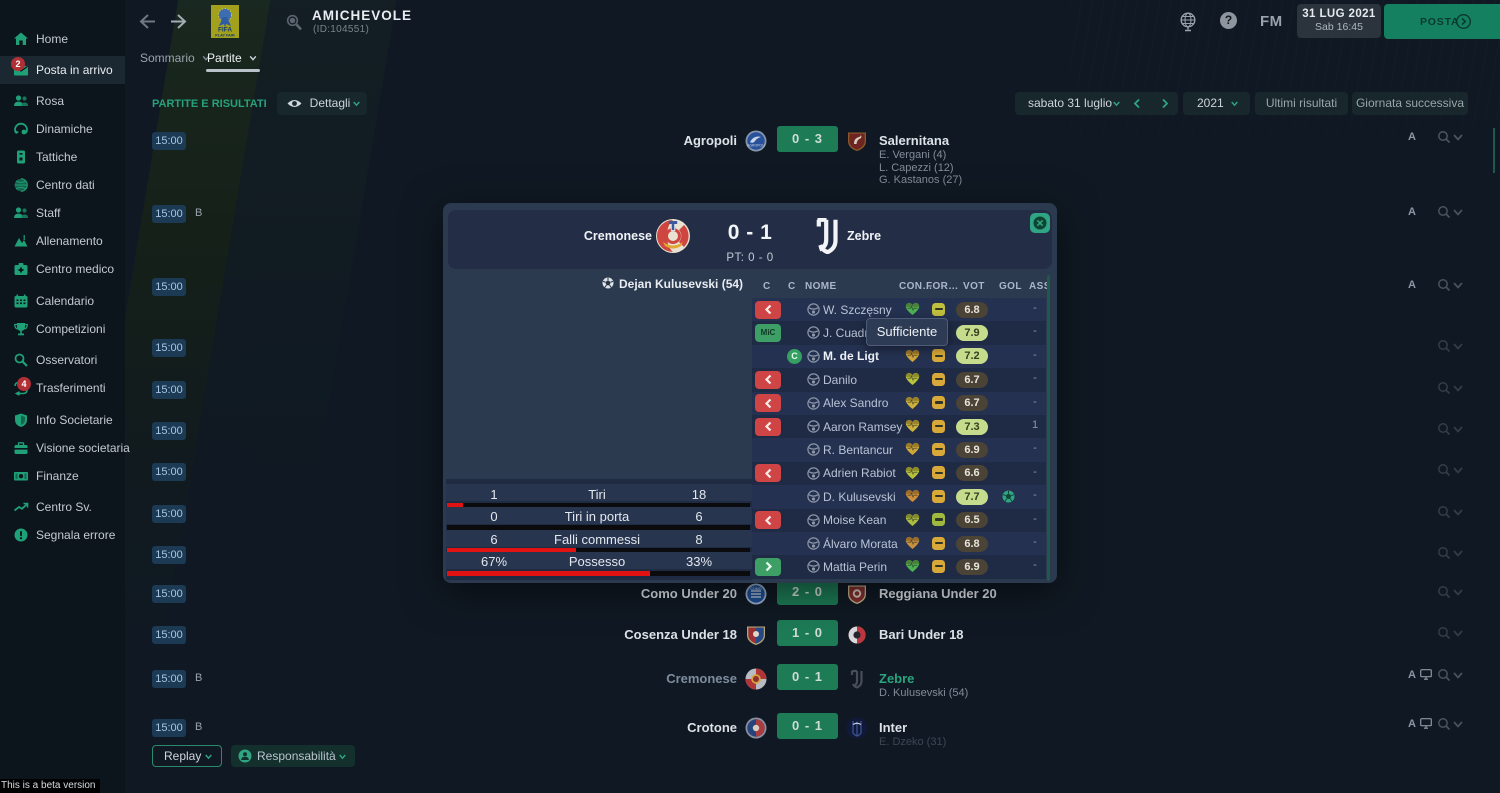 This screenshot has width=1500, height=793. What do you see at coordinates (225, 30) in the screenshot?
I see `svg-text: FIFA` at bounding box center [225, 30].